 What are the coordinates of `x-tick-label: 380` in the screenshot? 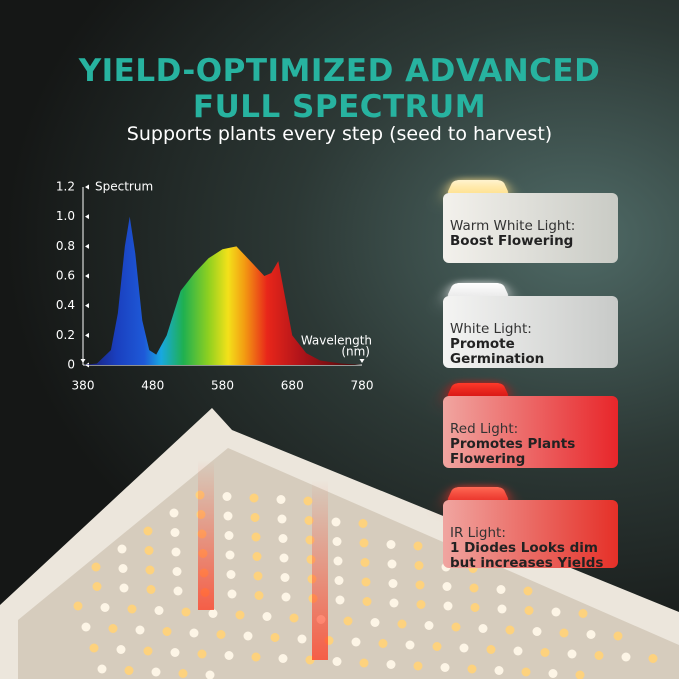 It's located at (83, 386).